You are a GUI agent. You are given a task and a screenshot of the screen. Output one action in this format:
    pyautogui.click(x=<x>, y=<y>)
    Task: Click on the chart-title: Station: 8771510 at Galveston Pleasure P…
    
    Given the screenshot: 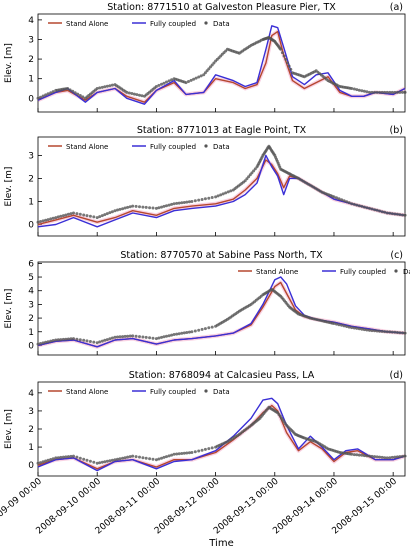 What is the action you would take?
    pyautogui.click(x=221, y=7)
    